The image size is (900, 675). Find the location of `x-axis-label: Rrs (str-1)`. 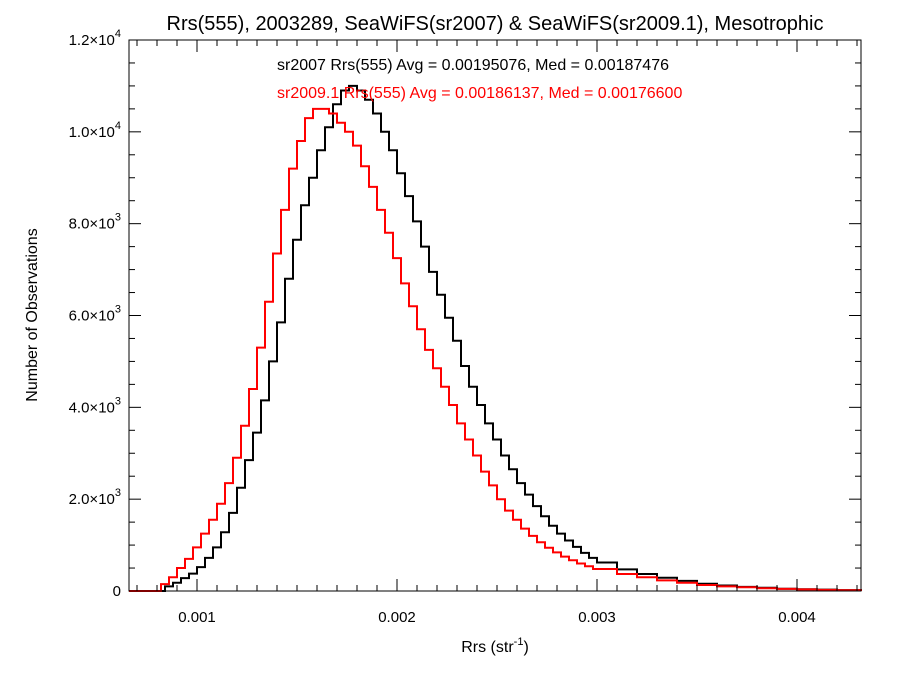

x-axis-label: Rrs (str-1) is located at coordinates (495, 646).